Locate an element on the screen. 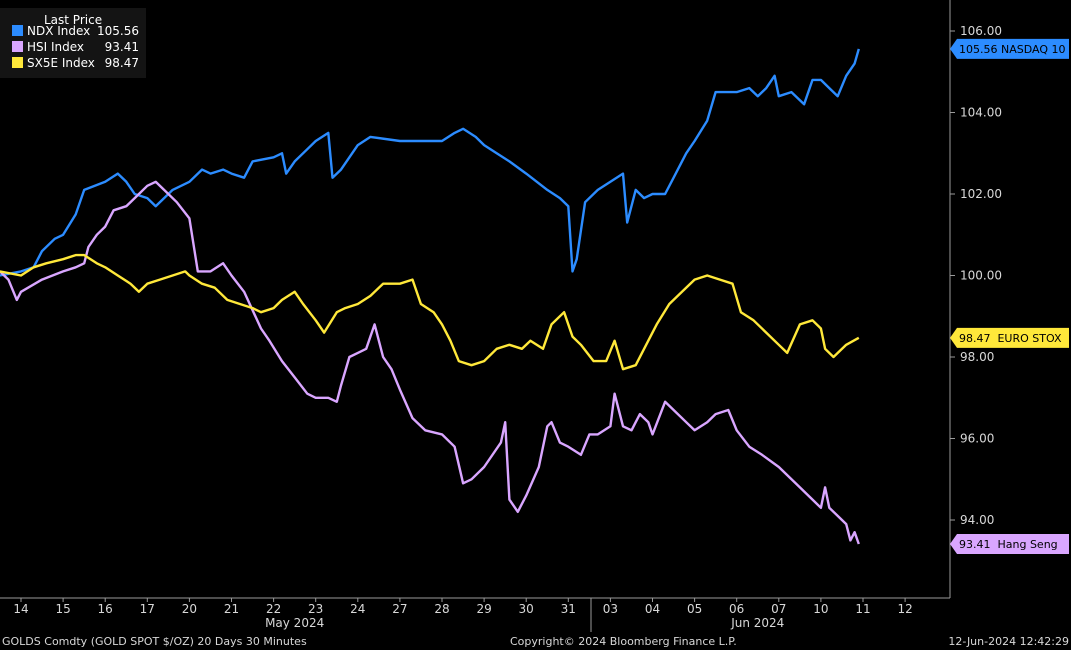  month-label: May 2024 is located at coordinates (294, 623).